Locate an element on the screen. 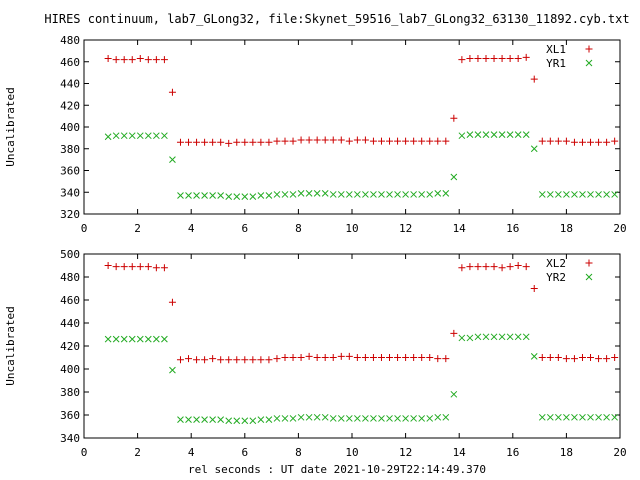 The image size is (640, 480). series-yr1 is located at coordinates (361, 165).